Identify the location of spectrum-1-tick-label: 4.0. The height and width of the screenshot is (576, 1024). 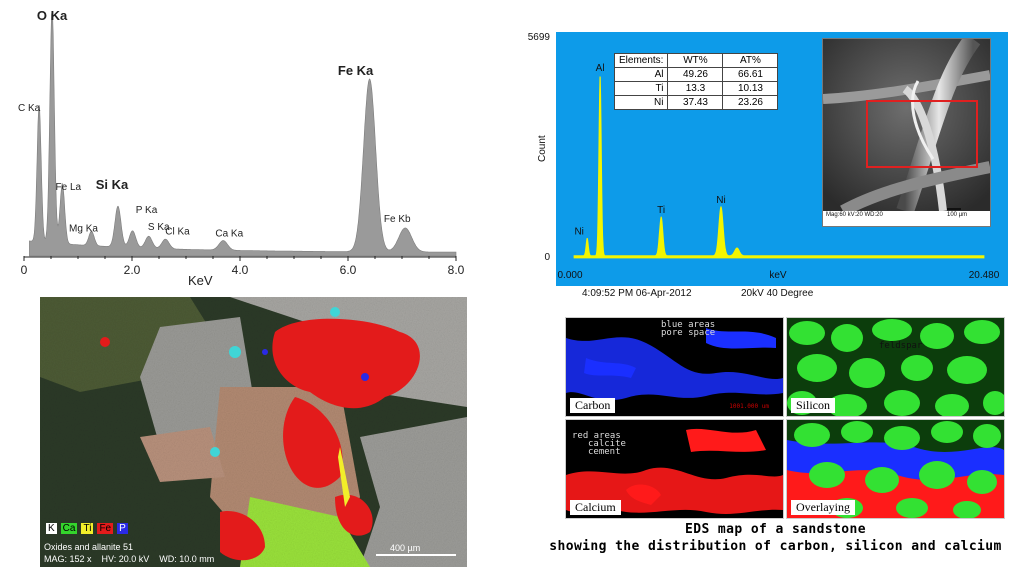
(240, 270).